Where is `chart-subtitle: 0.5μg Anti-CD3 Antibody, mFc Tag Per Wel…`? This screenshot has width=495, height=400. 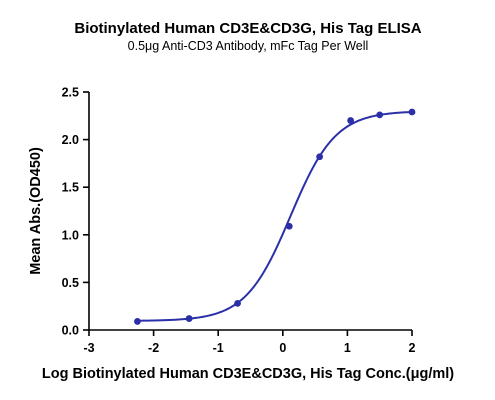 chart-subtitle: 0.5μg Anti-CD3 Antibody, mFc Tag Per Wel… is located at coordinates (248, 46).